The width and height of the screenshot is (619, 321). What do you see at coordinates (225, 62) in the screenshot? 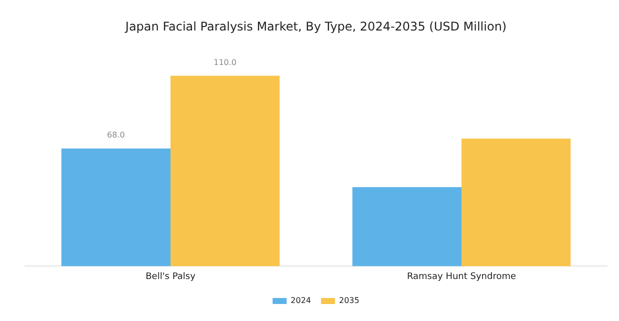
I see `data-label: 110.0` at bounding box center [225, 62].